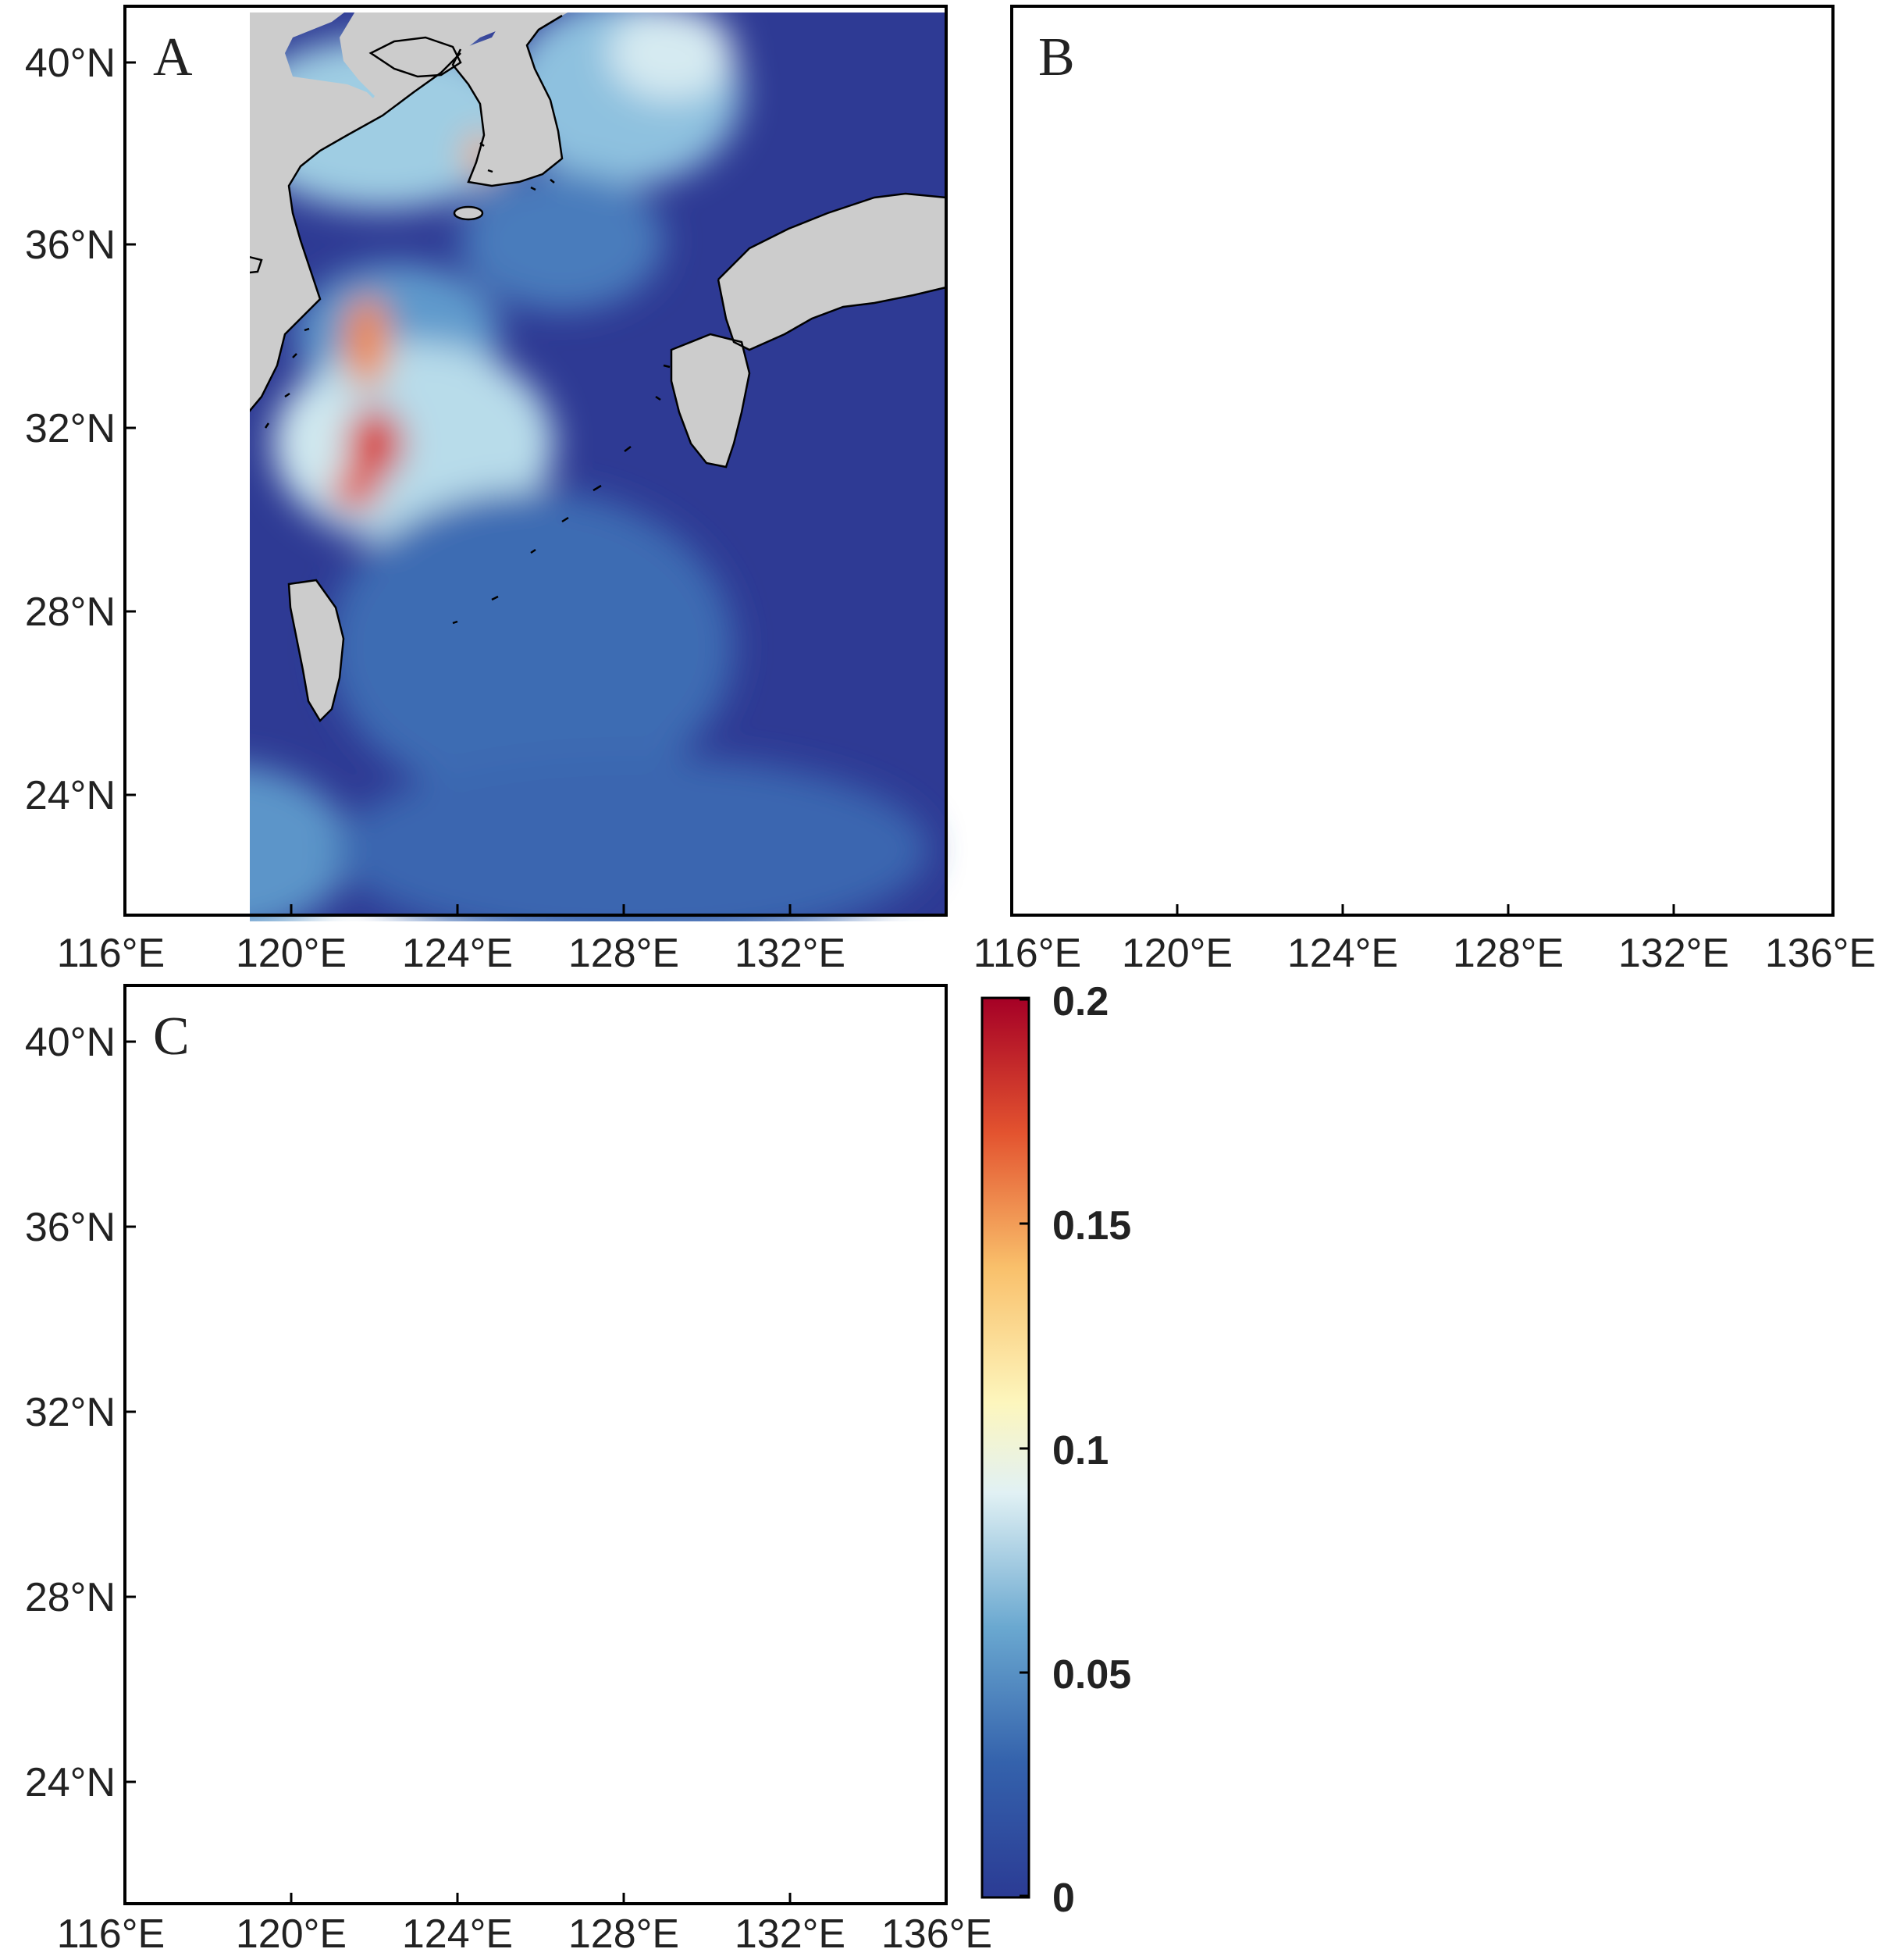 The width and height of the screenshot is (1904, 1956). What do you see at coordinates (1080, 1001) in the screenshot?
I see `colorbar-tick: 0.2` at bounding box center [1080, 1001].